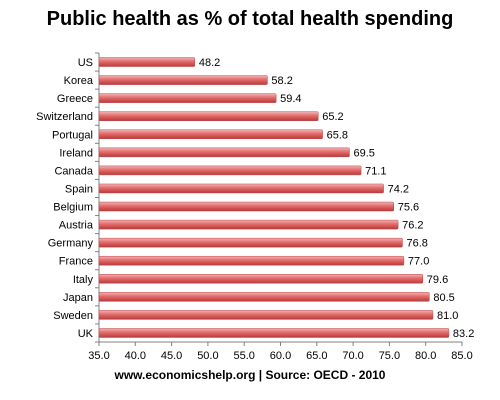 The height and width of the screenshot is (400, 500). What do you see at coordinates (412, 226) in the screenshot?
I see `value-label: 76.2` at bounding box center [412, 226].